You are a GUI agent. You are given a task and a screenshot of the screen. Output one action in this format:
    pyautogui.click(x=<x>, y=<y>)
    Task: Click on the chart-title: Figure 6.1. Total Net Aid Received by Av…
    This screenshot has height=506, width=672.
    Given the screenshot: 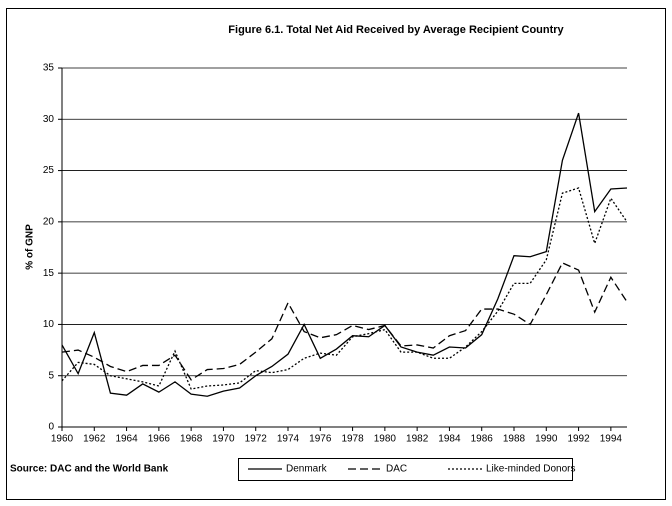 What is the action you would take?
    pyautogui.click(x=396, y=30)
    